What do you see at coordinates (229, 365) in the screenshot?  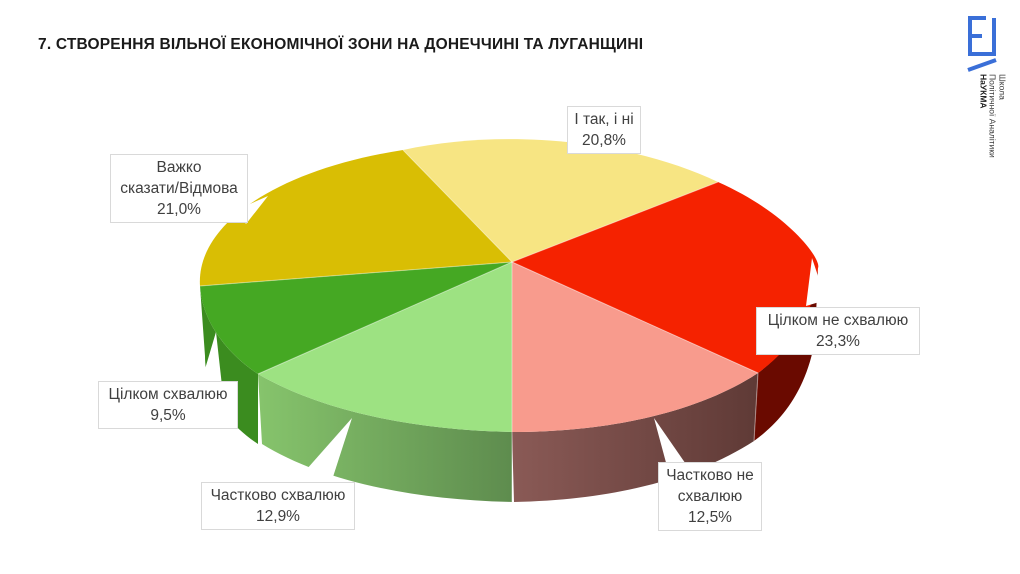 I see `slice-side-full-approve` at bounding box center [229, 365].